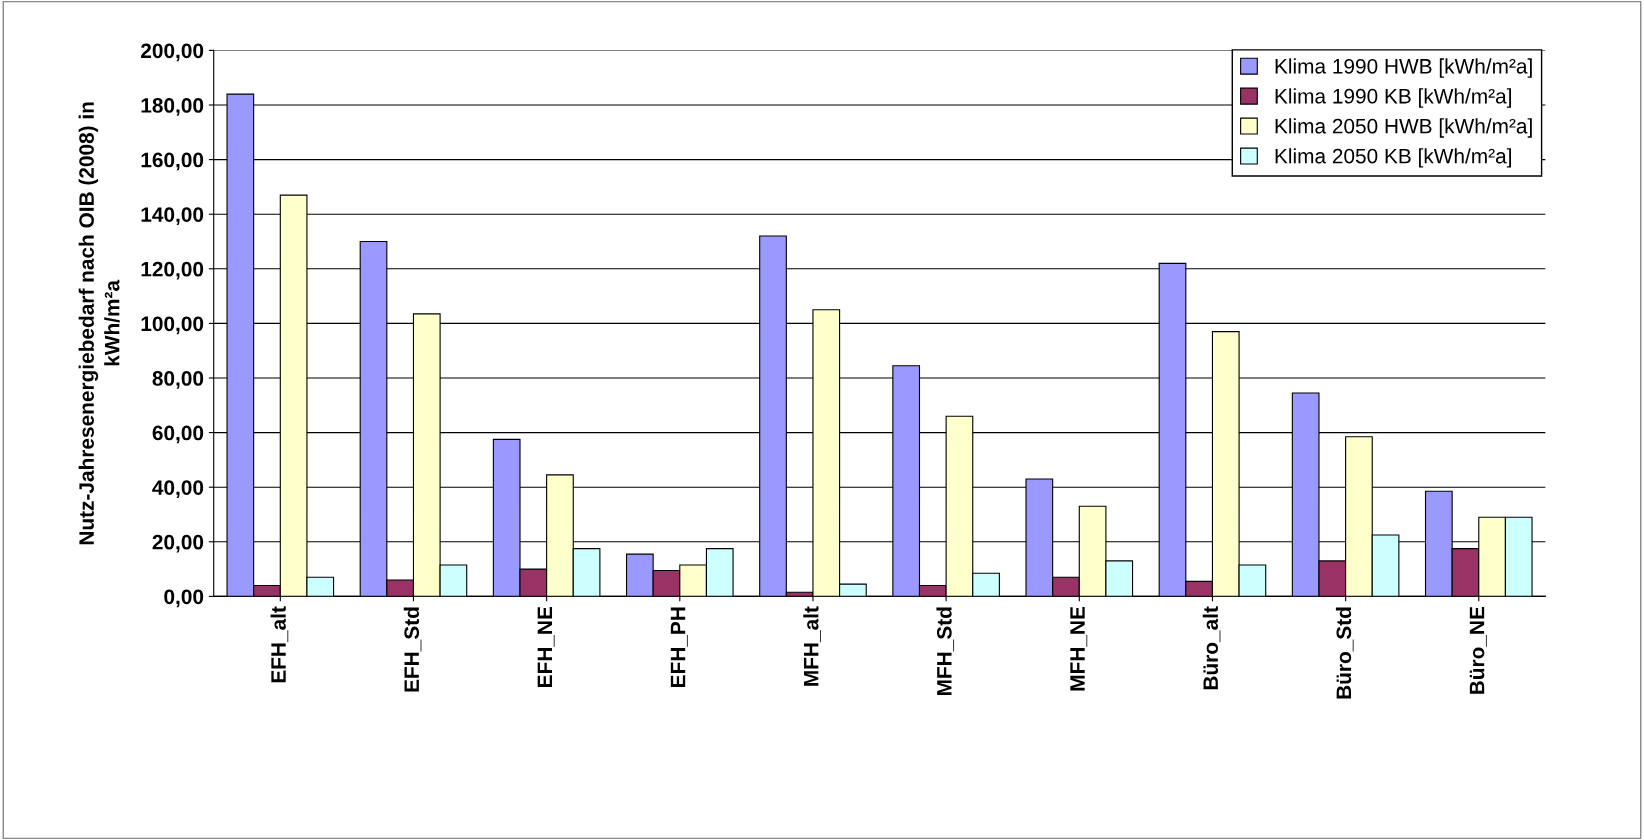  What do you see at coordinates (172, 325) in the screenshot?
I see `y-tick-label: 100,00` at bounding box center [172, 325].